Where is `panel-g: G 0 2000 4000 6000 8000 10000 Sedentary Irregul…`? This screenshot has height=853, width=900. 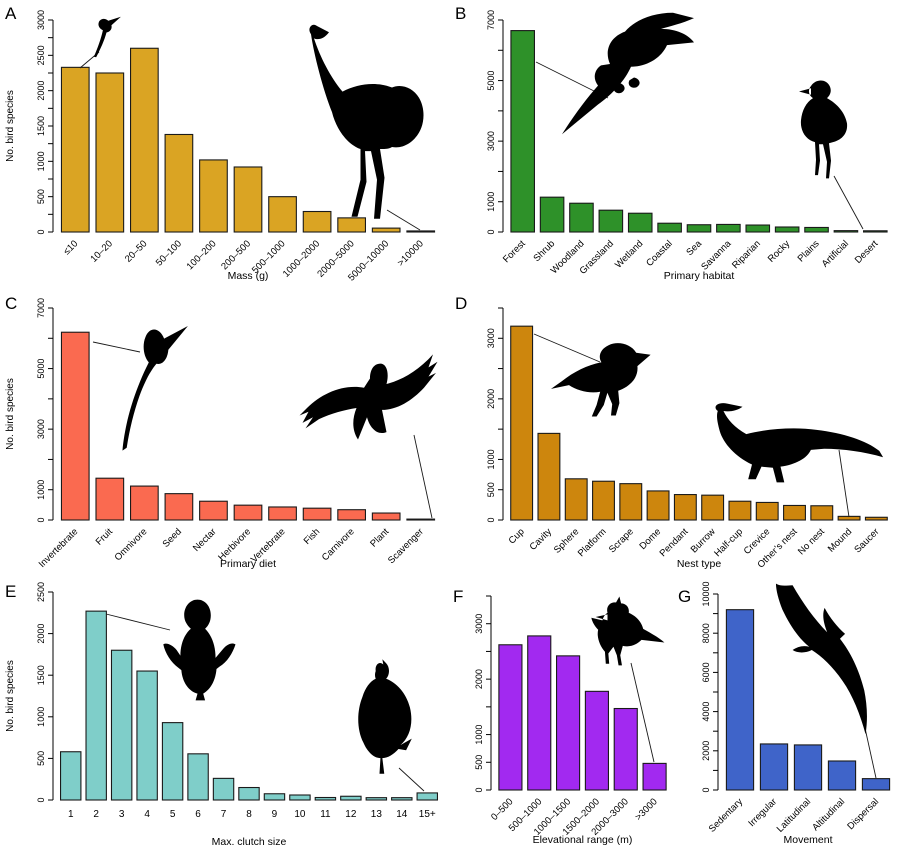
panel-g: G 0 2000 4000 6000 8000 10000 Sedentary Irregul… is located at coordinates (787, 715).